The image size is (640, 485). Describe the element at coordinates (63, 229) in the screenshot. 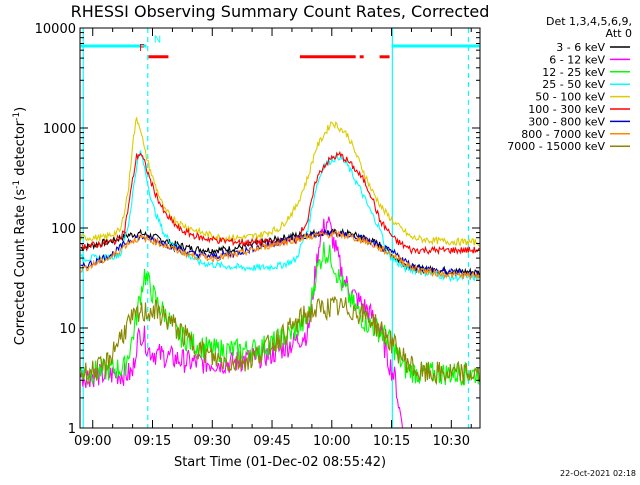

I see `y-tick-label-2: 100` at that location.